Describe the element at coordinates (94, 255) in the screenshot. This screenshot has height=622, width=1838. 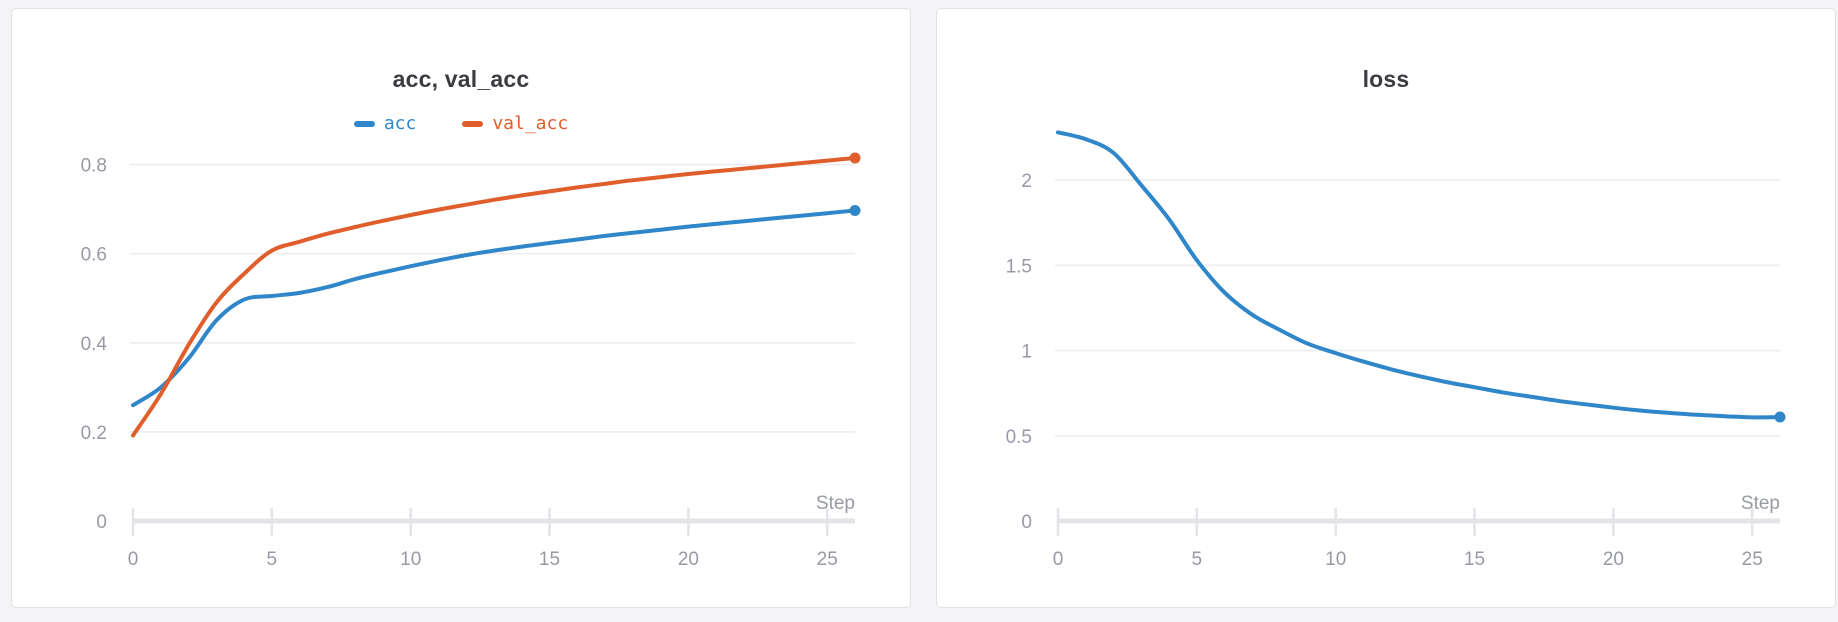
I see `y-tick-label: 0.6` at that location.